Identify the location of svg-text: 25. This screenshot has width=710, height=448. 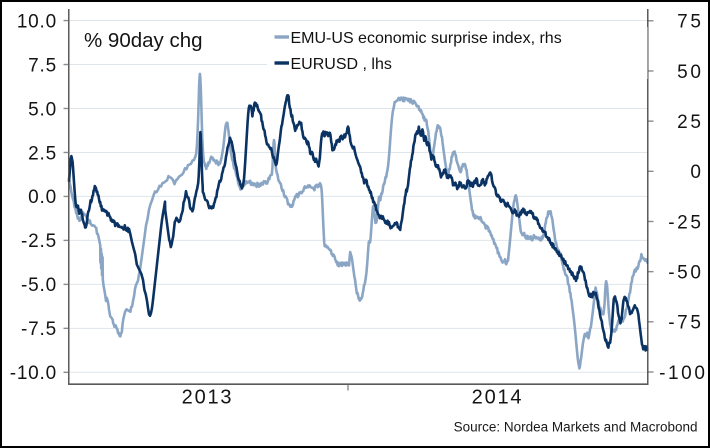
(690, 122).